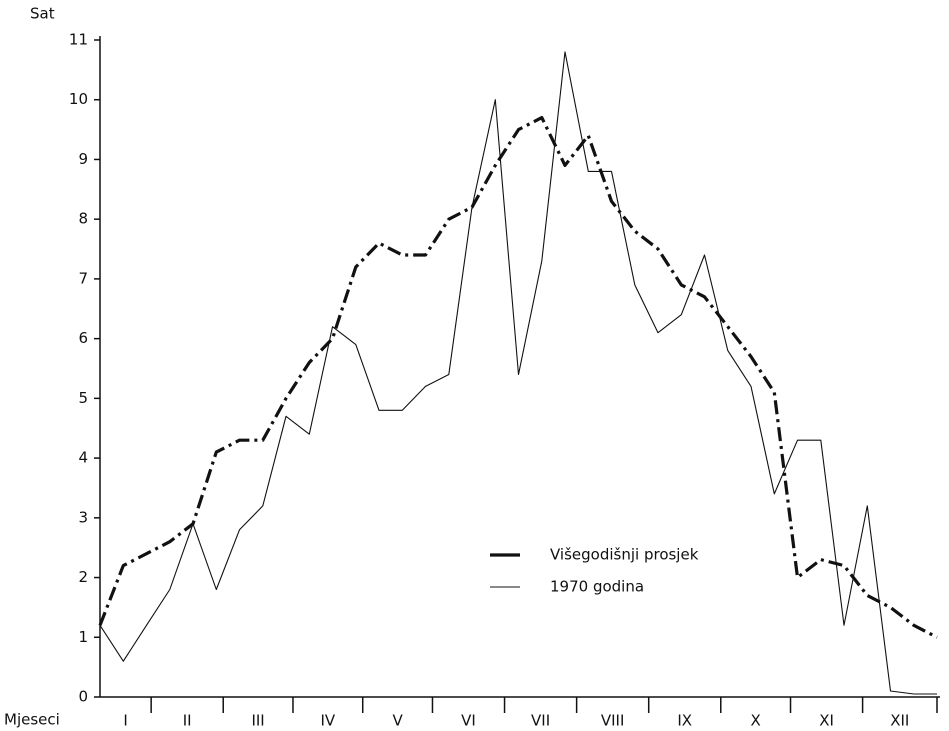 This screenshot has height=731, width=949. What do you see at coordinates (83, 697) in the screenshot?
I see `y-tick-label: 0` at bounding box center [83, 697].